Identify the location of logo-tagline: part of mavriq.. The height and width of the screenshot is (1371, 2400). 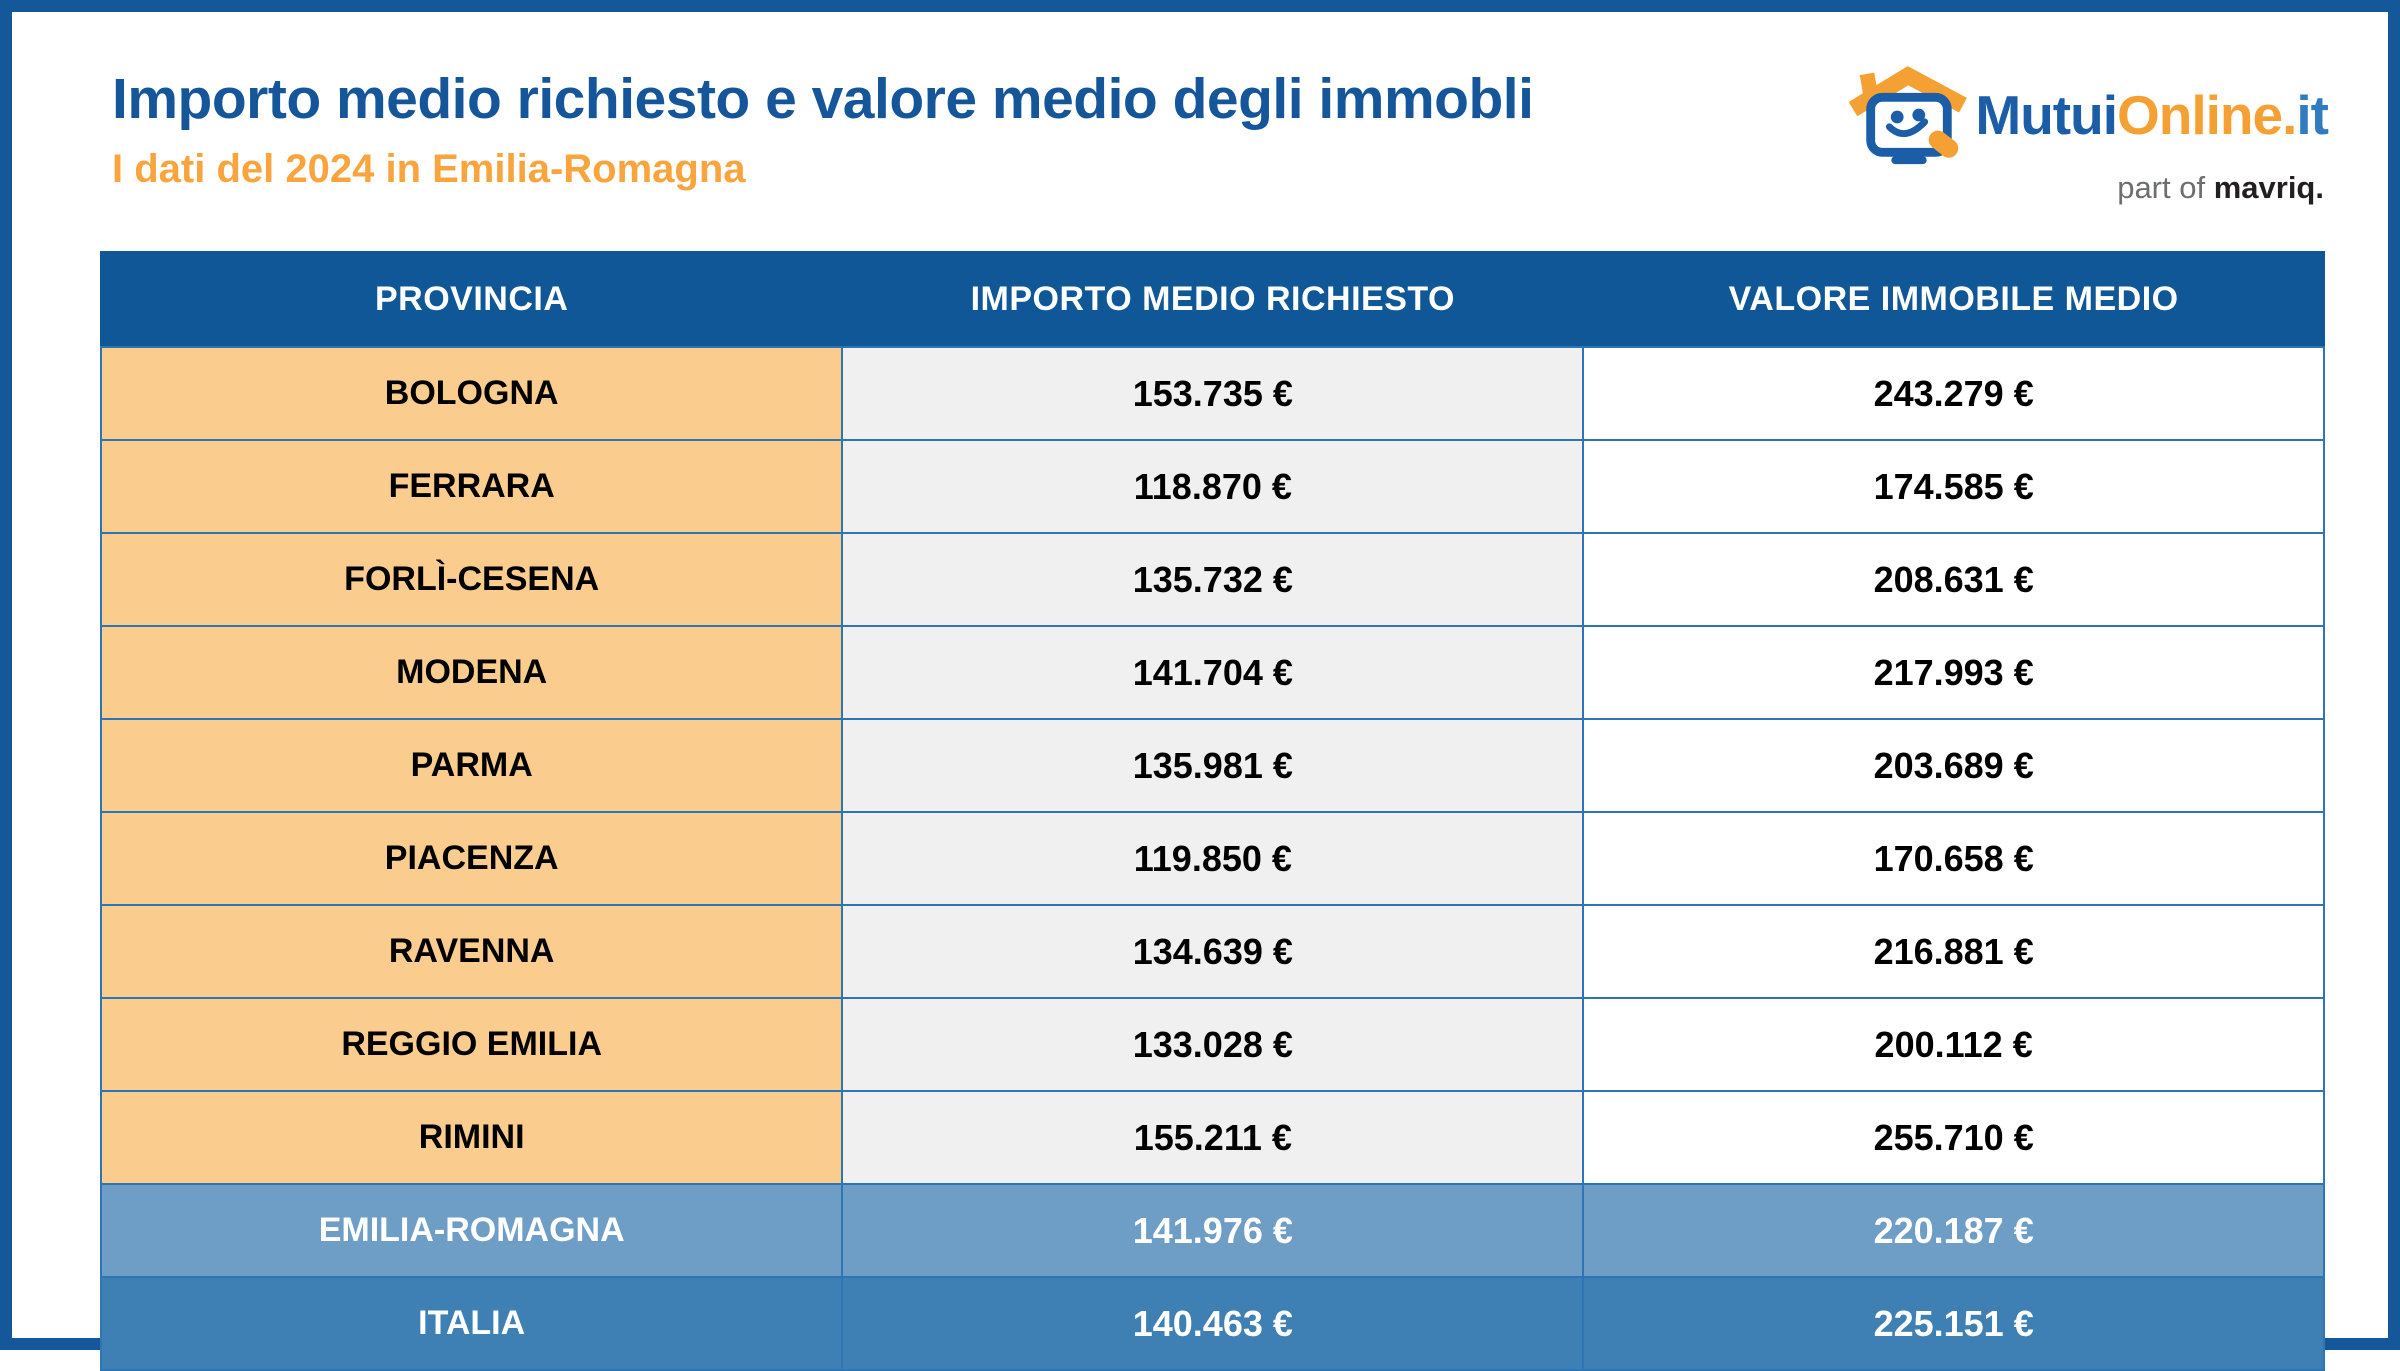
(2222, 188).